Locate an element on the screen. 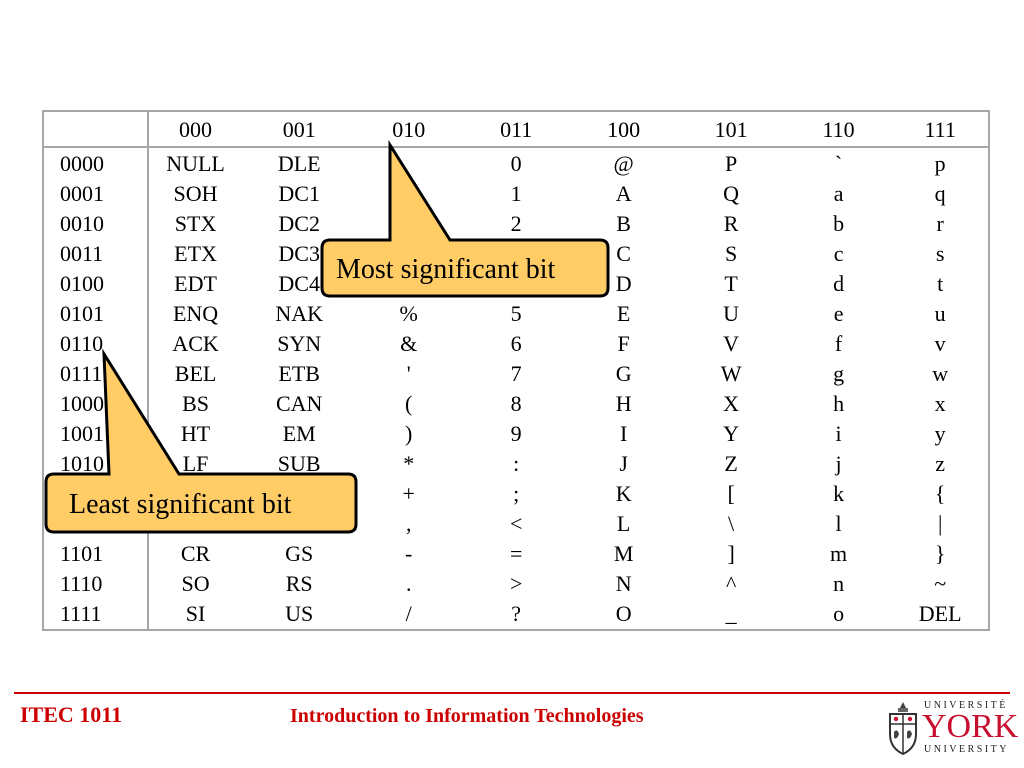  column-header: 111 is located at coordinates (940, 129).